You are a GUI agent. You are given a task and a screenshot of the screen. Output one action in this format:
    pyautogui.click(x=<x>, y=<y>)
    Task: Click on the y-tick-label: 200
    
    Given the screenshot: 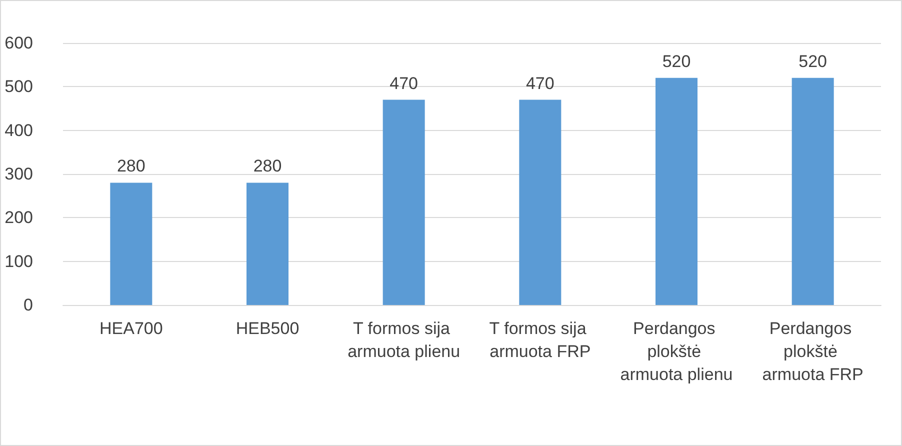 What is the action you would take?
    pyautogui.click(x=18, y=218)
    